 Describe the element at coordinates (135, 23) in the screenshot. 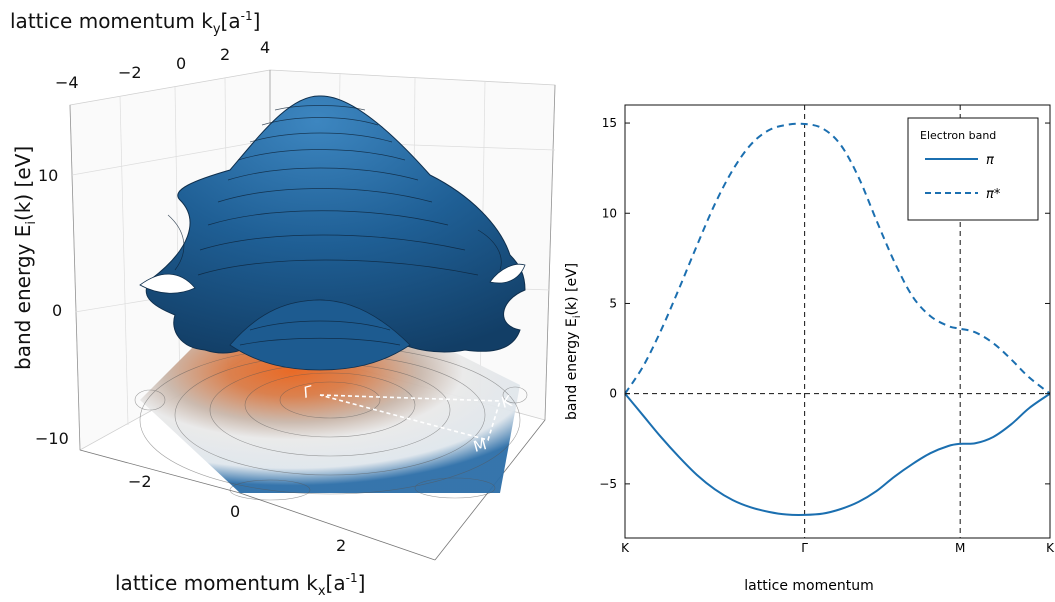

I see `ky-axis-title: lattice momentum ky[a-1]` at that location.